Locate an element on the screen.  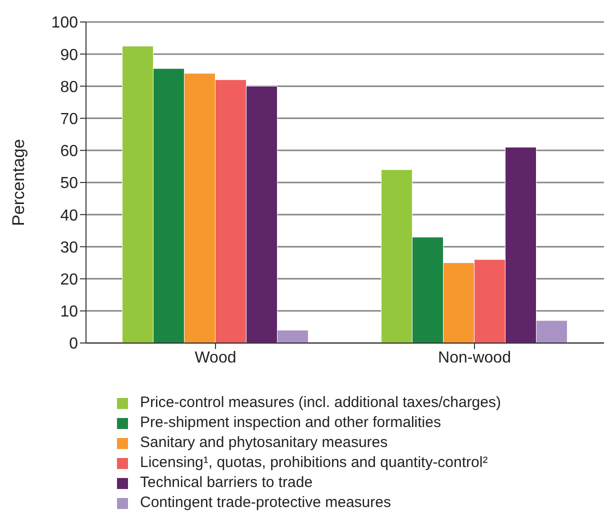
y-tick-label: 0 is located at coordinates (73, 344).